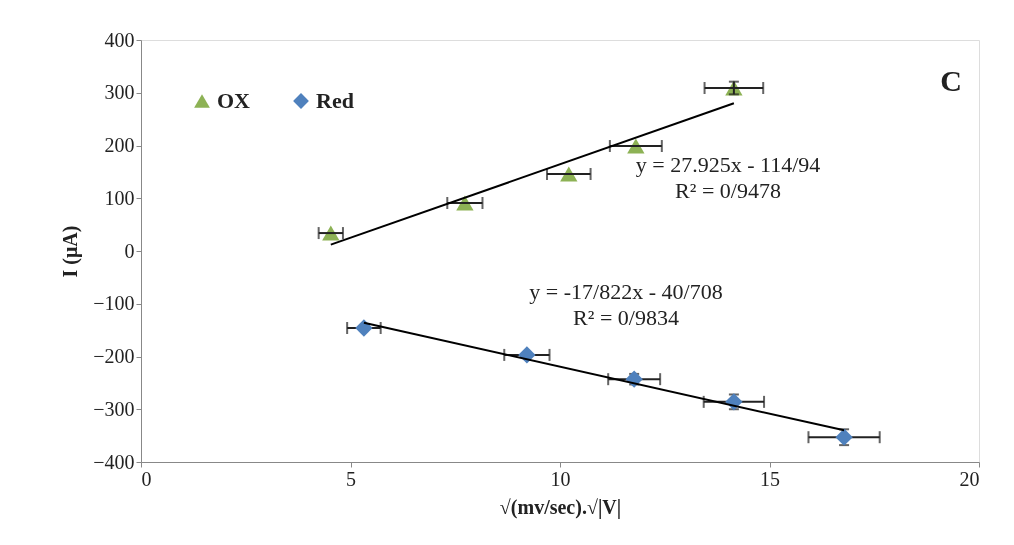 The height and width of the screenshot is (545, 1014). What do you see at coordinates (626, 304) in the screenshot?
I see `annotation: y = -17/822x - 40/708 R² = 0/9834` at bounding box center [626, 304].